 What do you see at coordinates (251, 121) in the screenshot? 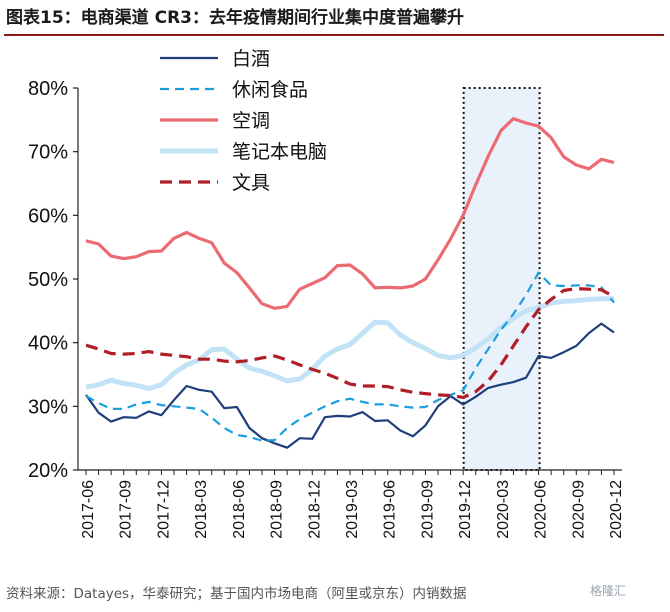
I see `legend-label: 空调` at bounding box center [251, 121].